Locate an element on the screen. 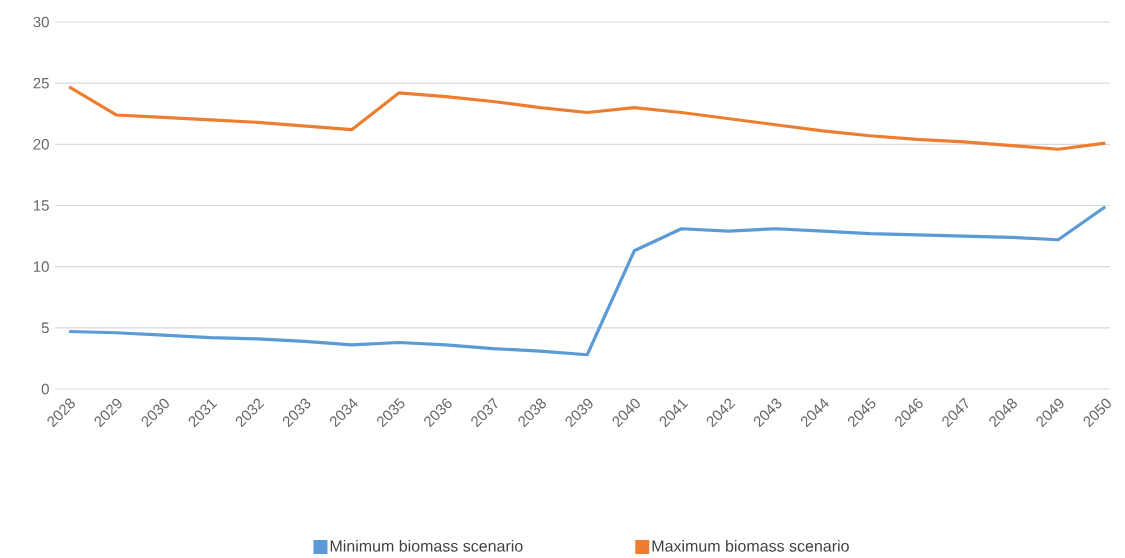  y-tick-label: 20 is located at coordinates (41, 144).